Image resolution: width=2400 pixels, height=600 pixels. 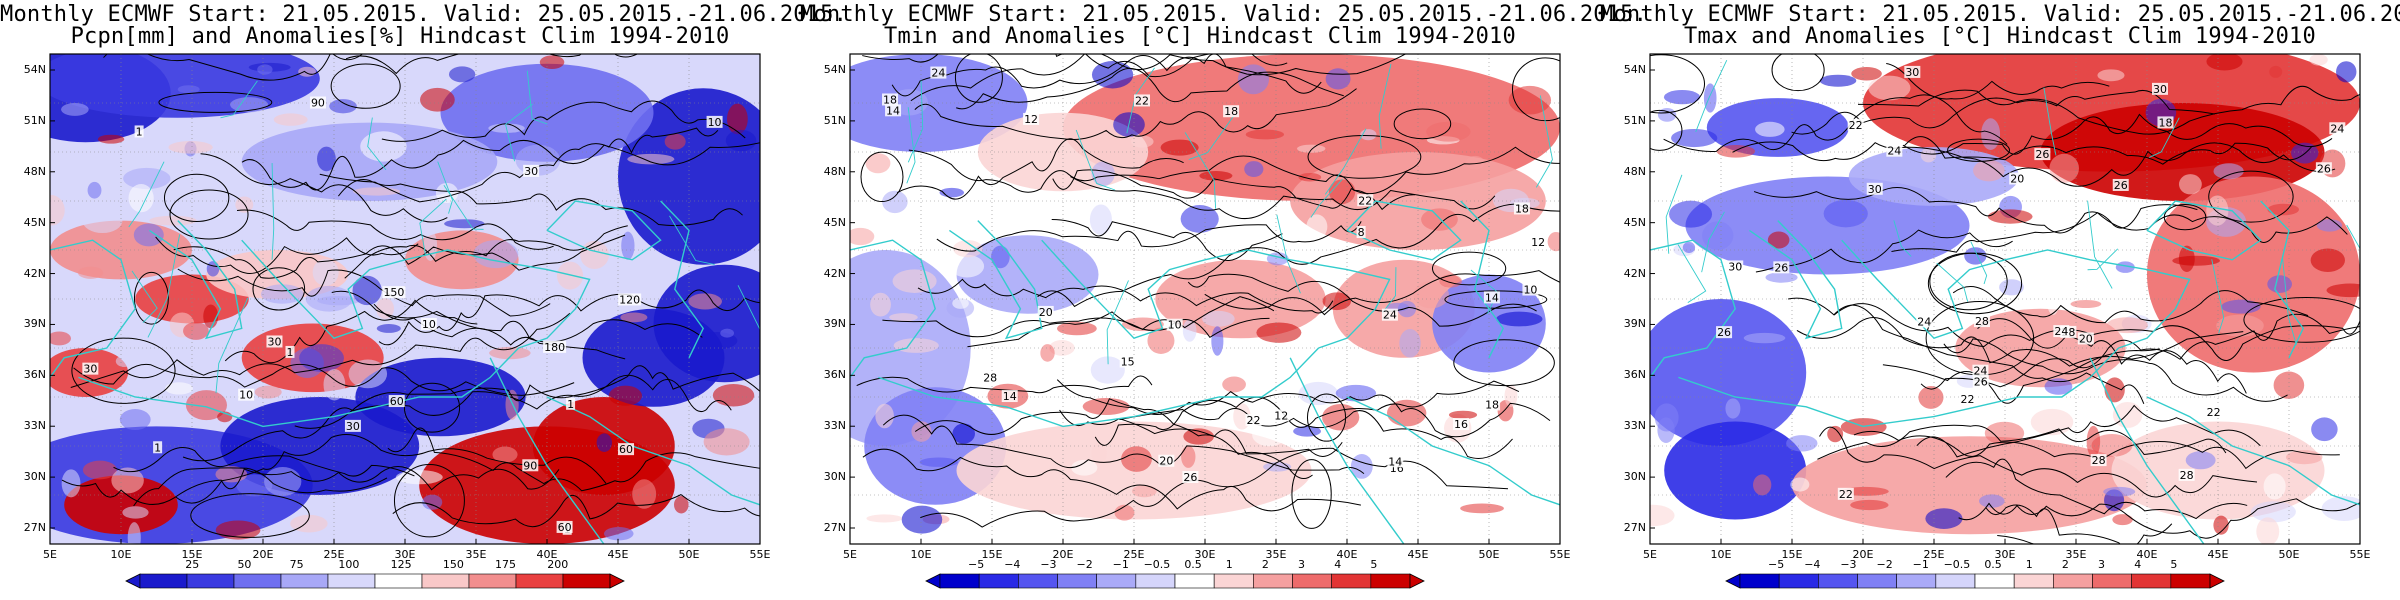 What do you see at coordinates (121, 554) in the screenshot?
I see `lon-label: 10E` at bounding box center [121, 554].